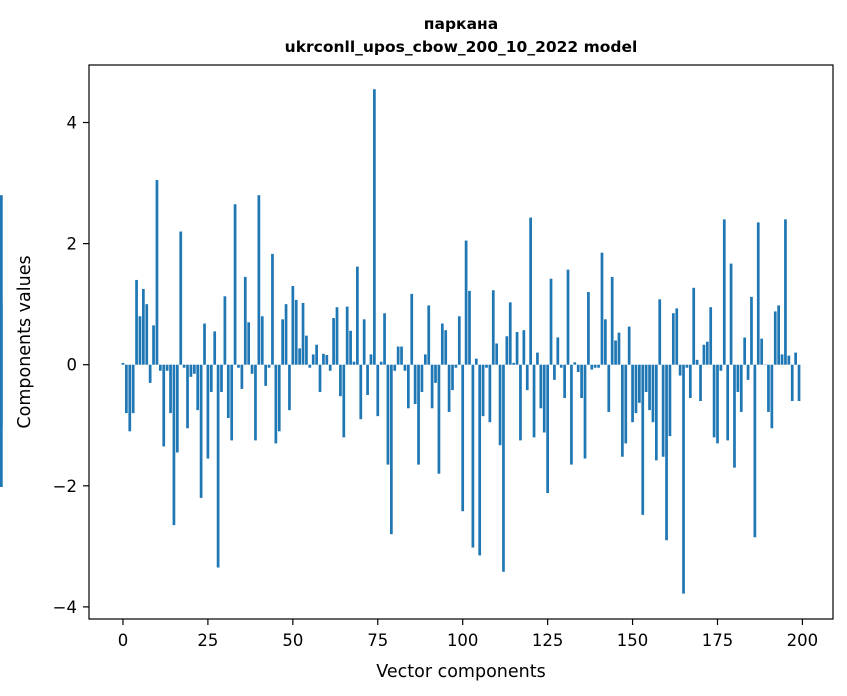 This screenshot has width=847, height=696. Describe the element at coordinates (548, 640) in the screenshot. I see `x-tick-label: 125` at that location.